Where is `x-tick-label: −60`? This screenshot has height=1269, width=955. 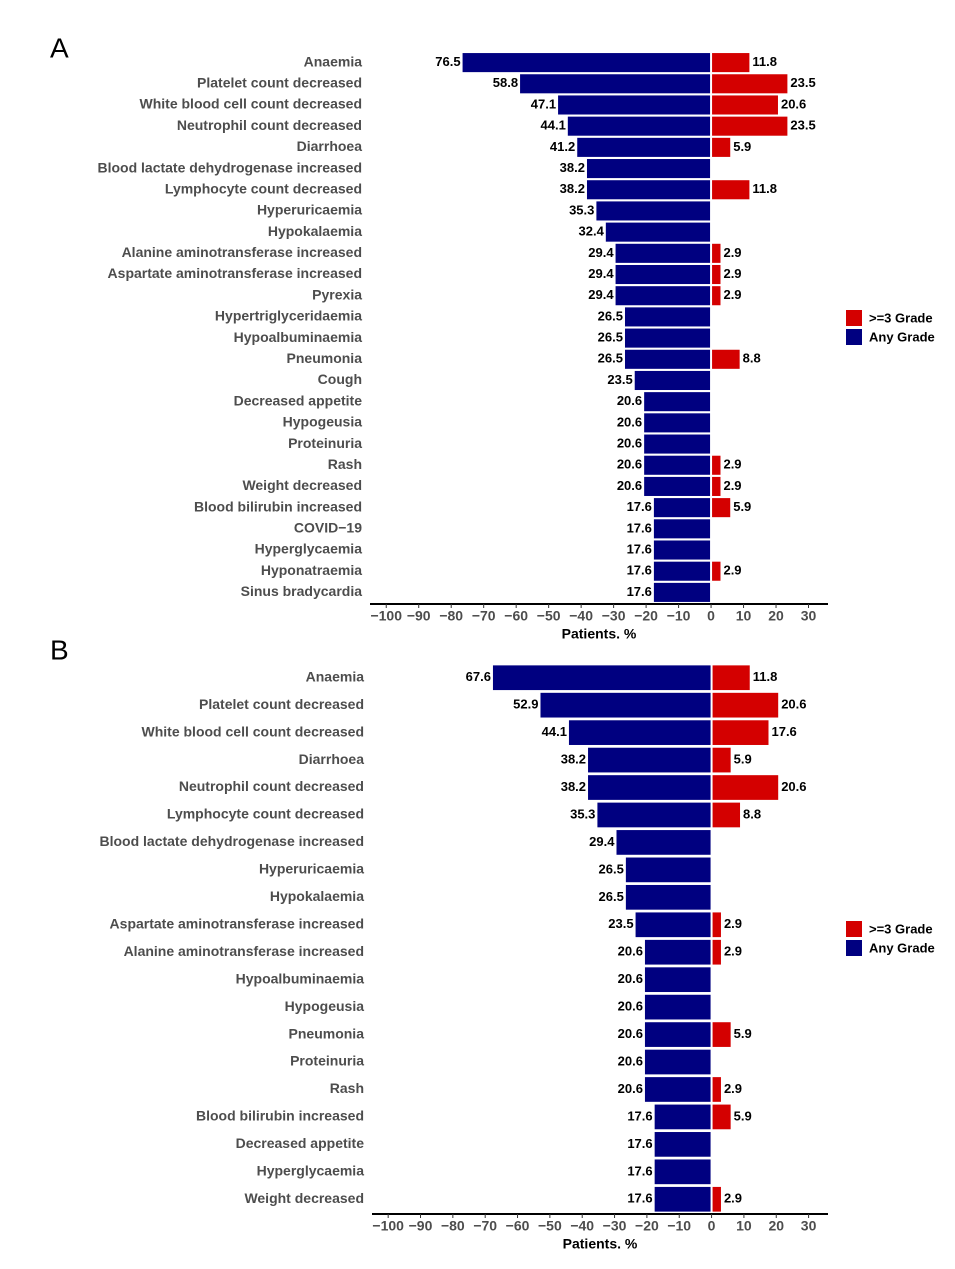
x-tick-label: −60 is located at coordinates (516, 616).